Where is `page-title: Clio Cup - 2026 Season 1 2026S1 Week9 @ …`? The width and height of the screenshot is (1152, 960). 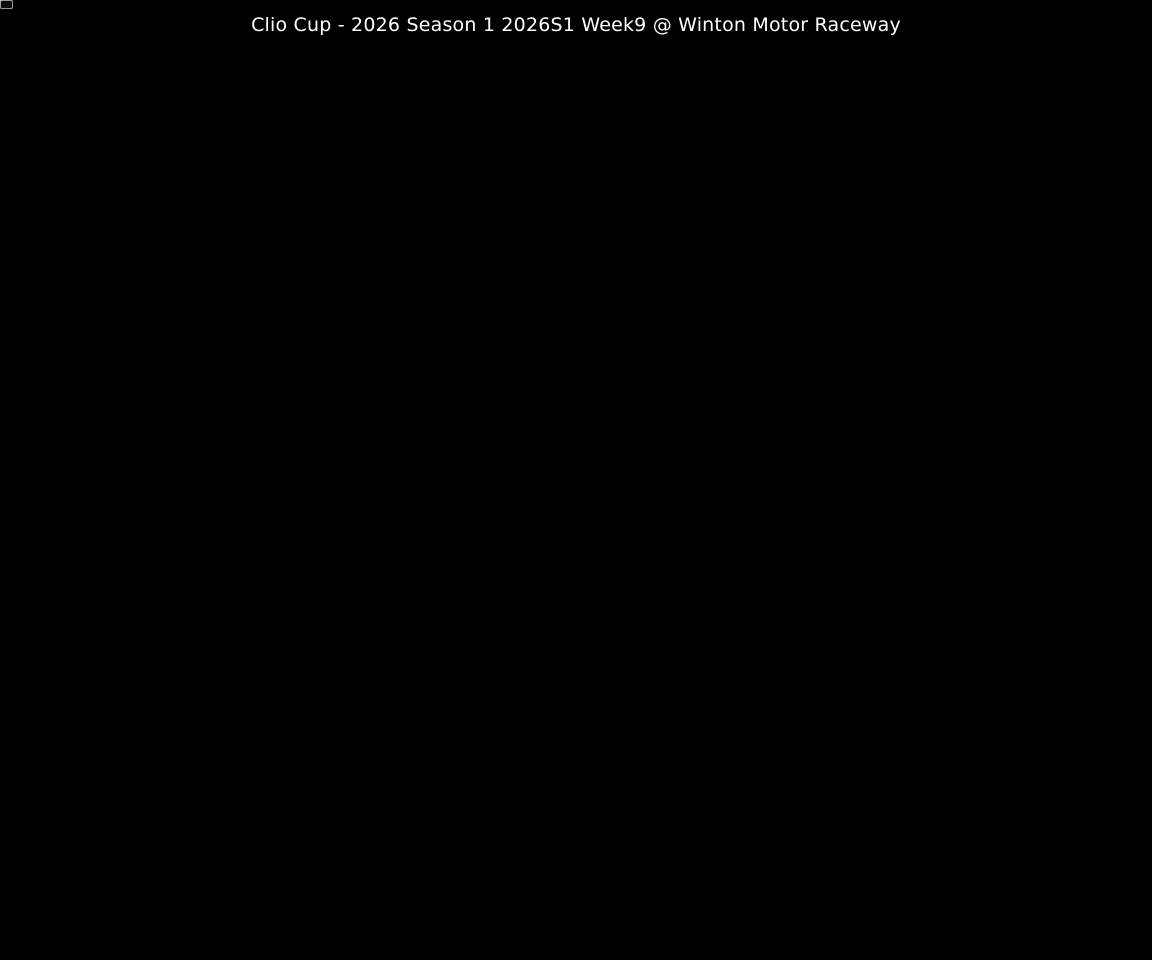 page-title: Clio Cup - 2026 Season 1 2026S1 Week9 @ … is located at coordinates (576, 25).